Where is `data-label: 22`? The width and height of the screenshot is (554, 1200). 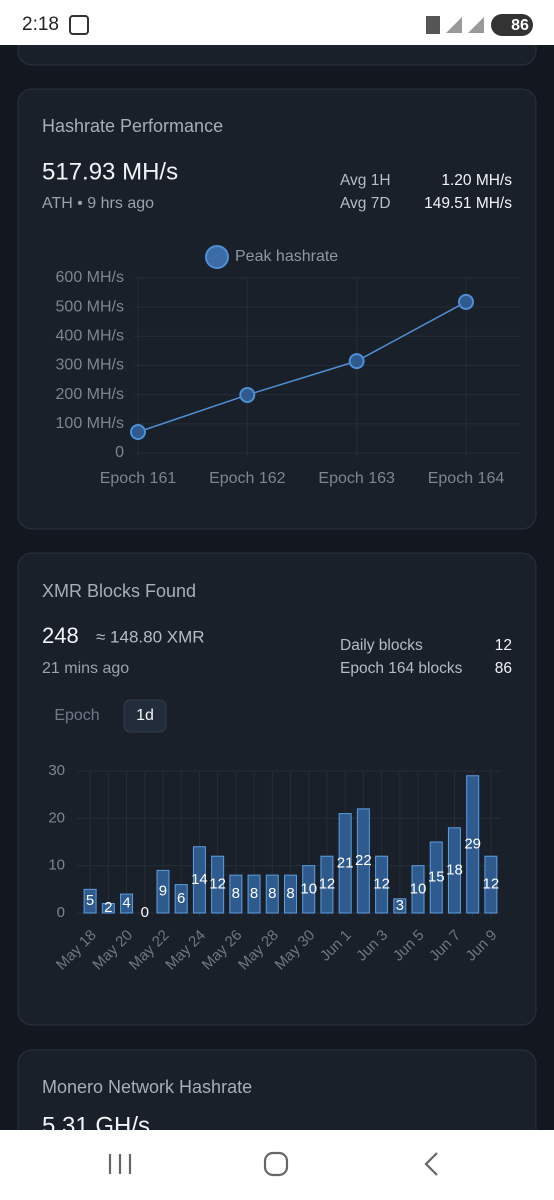 data-label: 22 is located at coordinates (363, 860).